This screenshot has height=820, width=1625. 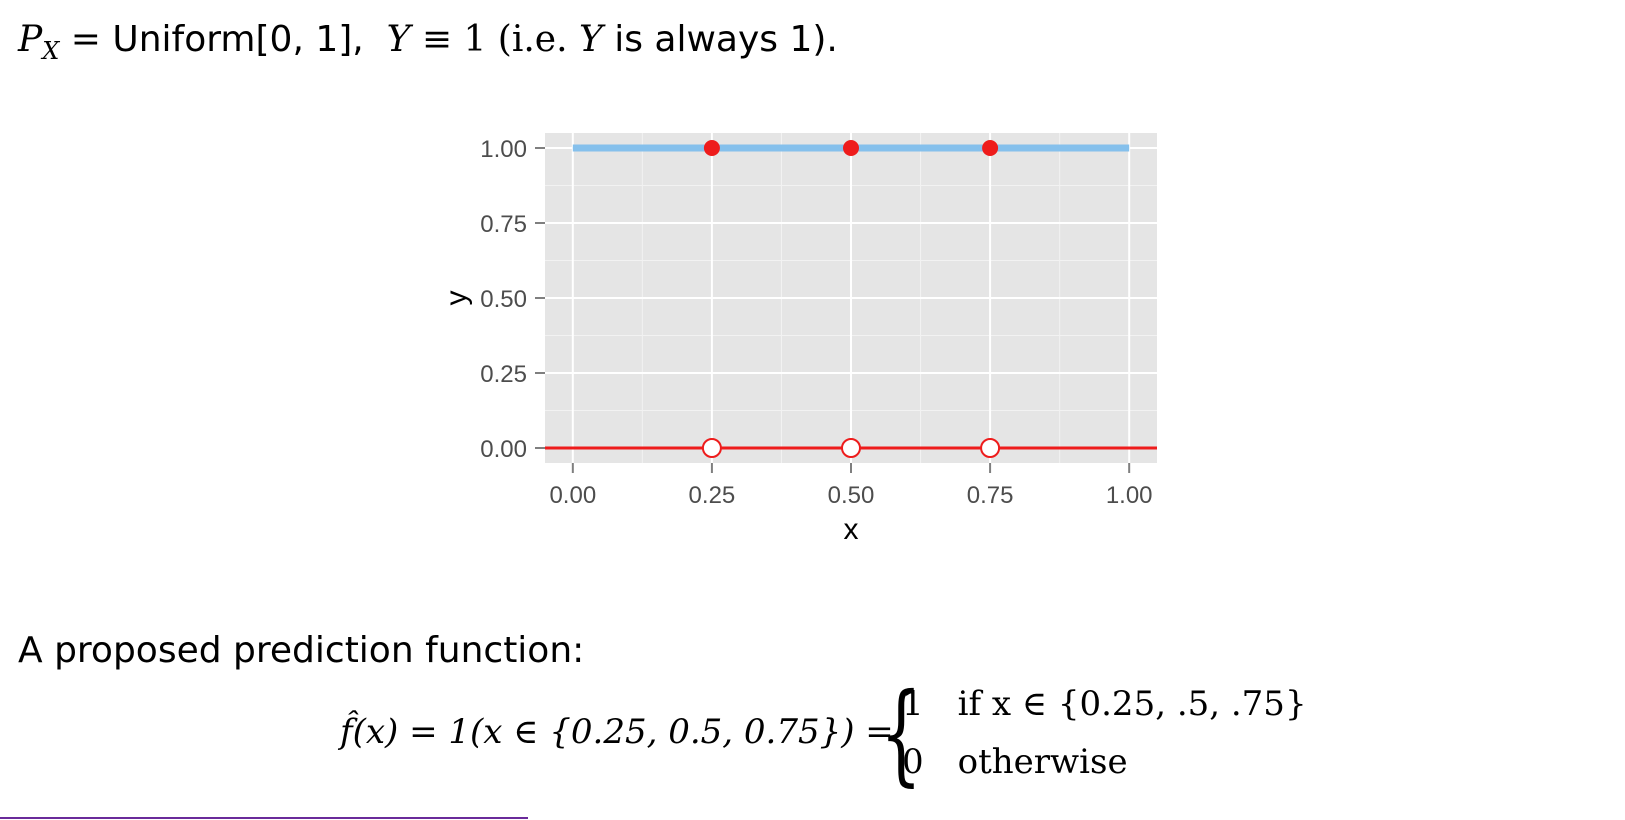 I want to click on case-two-value: 0, so click(x=913, y=762).